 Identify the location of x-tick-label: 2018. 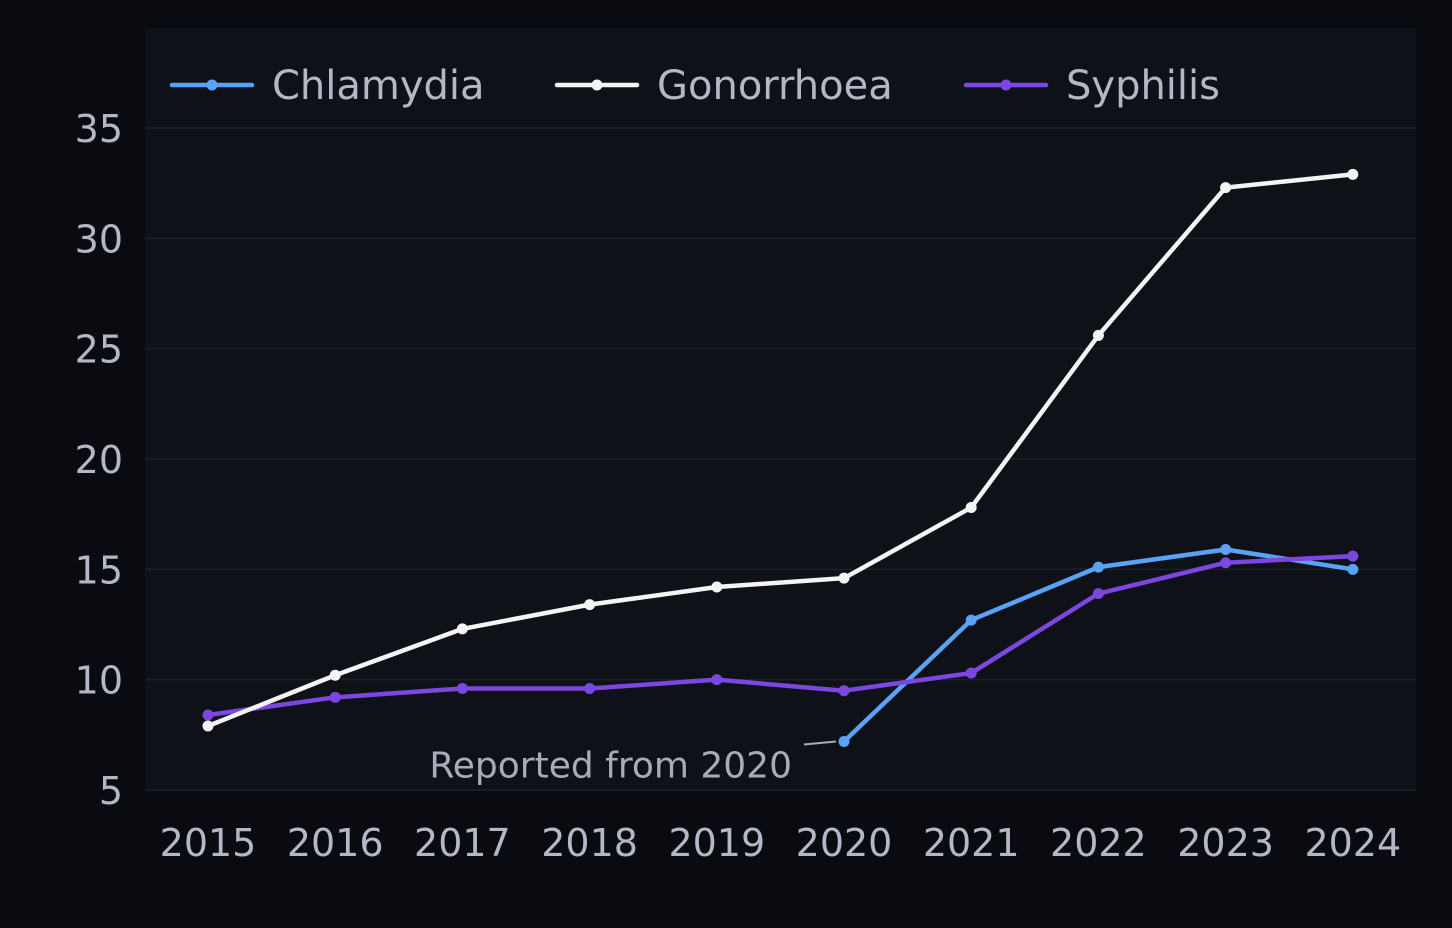
(589, 843).